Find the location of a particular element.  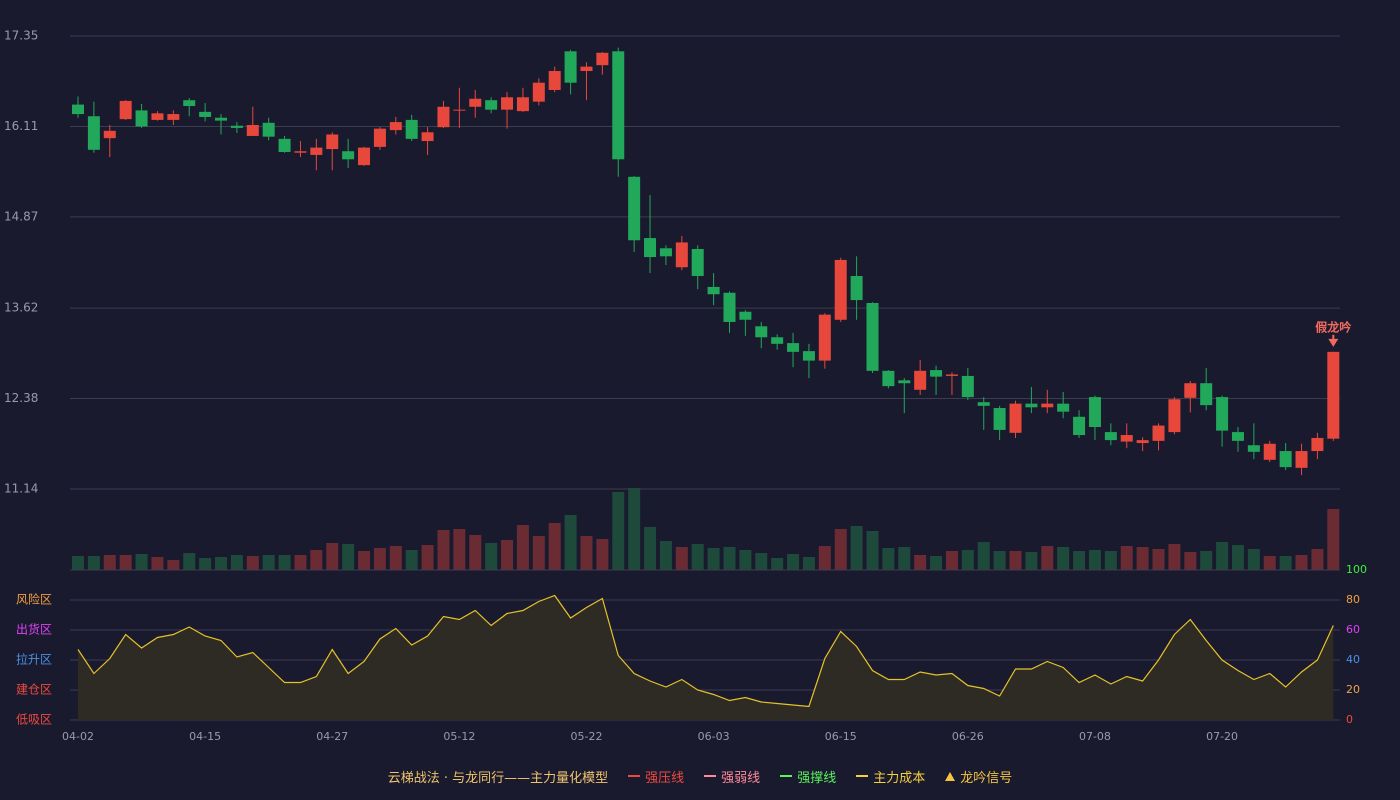

x-tick-label: 06-03 is located at coordinates (714, 736).